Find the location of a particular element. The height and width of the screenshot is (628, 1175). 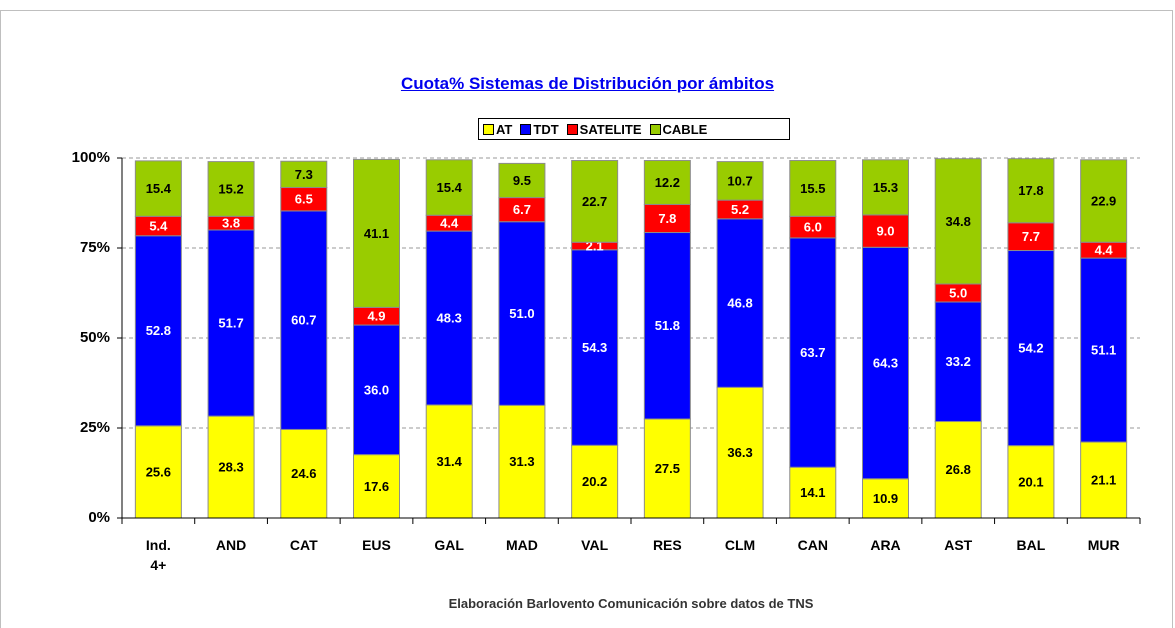

x-tick-label: AND is located at coordinates (231, 545).